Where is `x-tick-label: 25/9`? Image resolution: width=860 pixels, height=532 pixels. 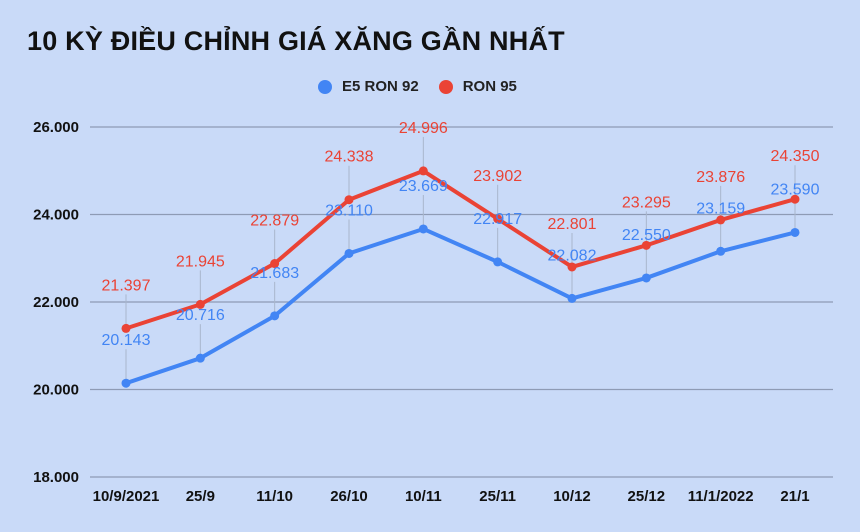
x-tick-label: 25/9 is located at coordinates (200, 496).